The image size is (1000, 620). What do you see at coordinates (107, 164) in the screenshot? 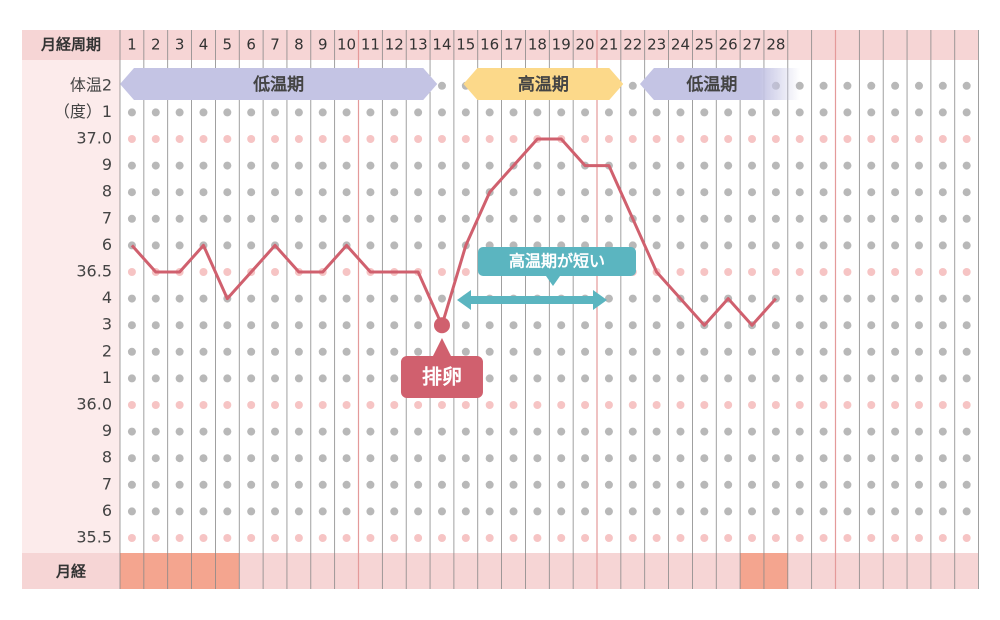
I see `y-tick-label: 9` at bounding box center [107, 164].